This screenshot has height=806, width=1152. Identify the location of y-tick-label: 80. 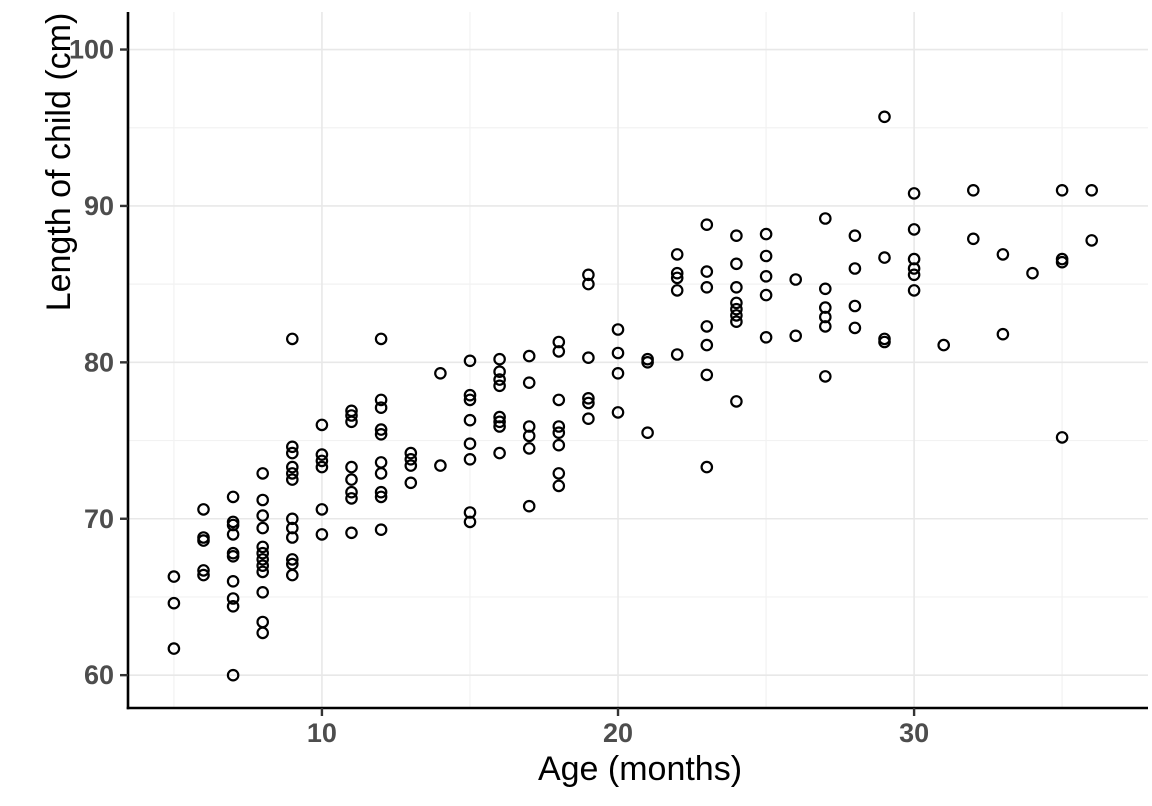
(99, 362).